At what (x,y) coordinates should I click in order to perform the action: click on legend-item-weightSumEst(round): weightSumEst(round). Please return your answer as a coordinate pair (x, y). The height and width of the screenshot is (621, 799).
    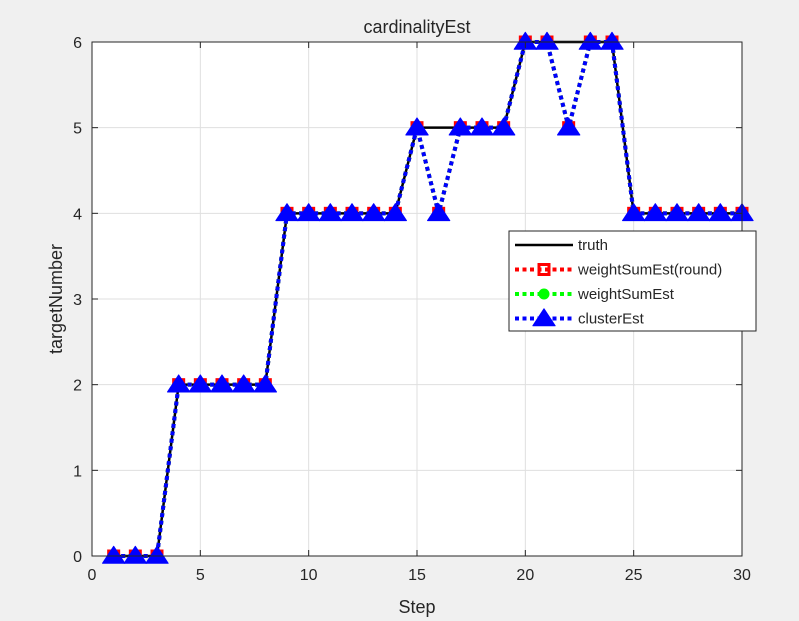
    Looking at the image, I should click on (618, 270).